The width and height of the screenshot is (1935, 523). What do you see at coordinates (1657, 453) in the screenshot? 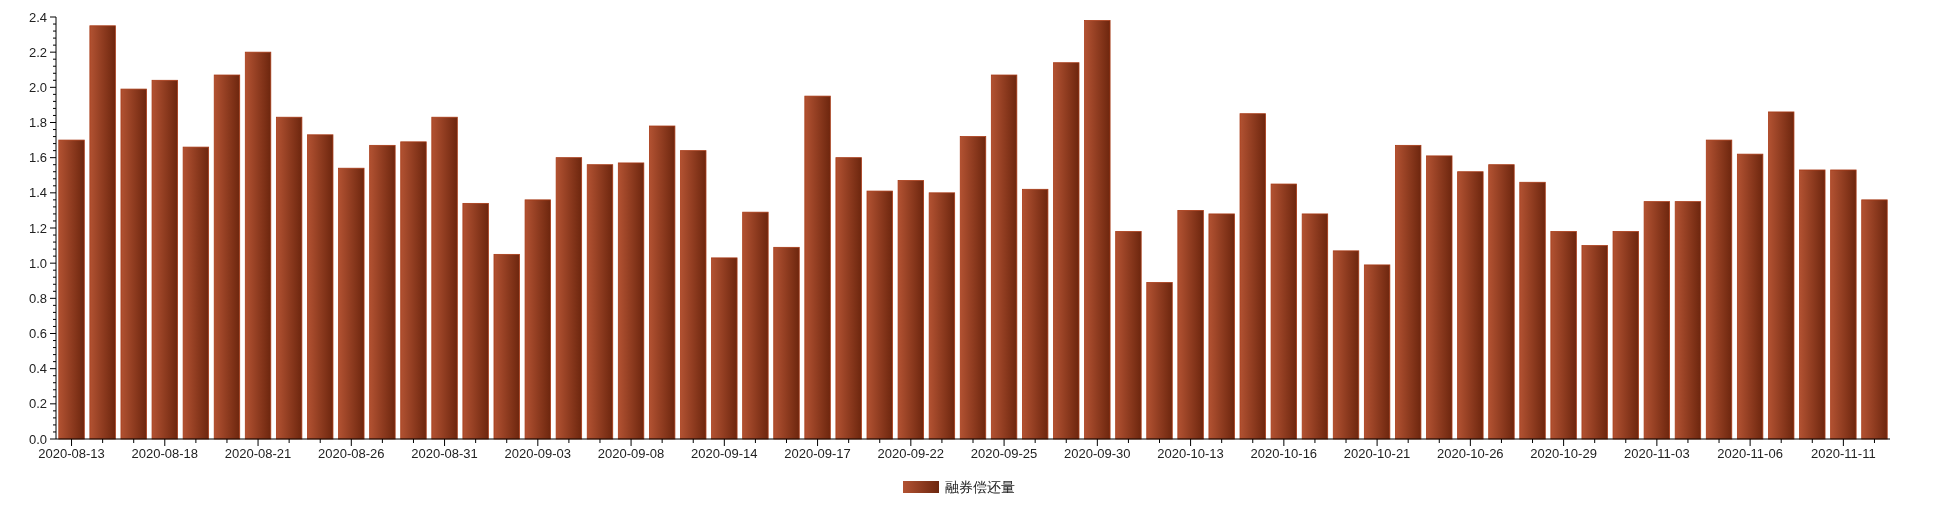
I see `x-tick-label: 2020-11-03` at bounding box center [1657, 453].